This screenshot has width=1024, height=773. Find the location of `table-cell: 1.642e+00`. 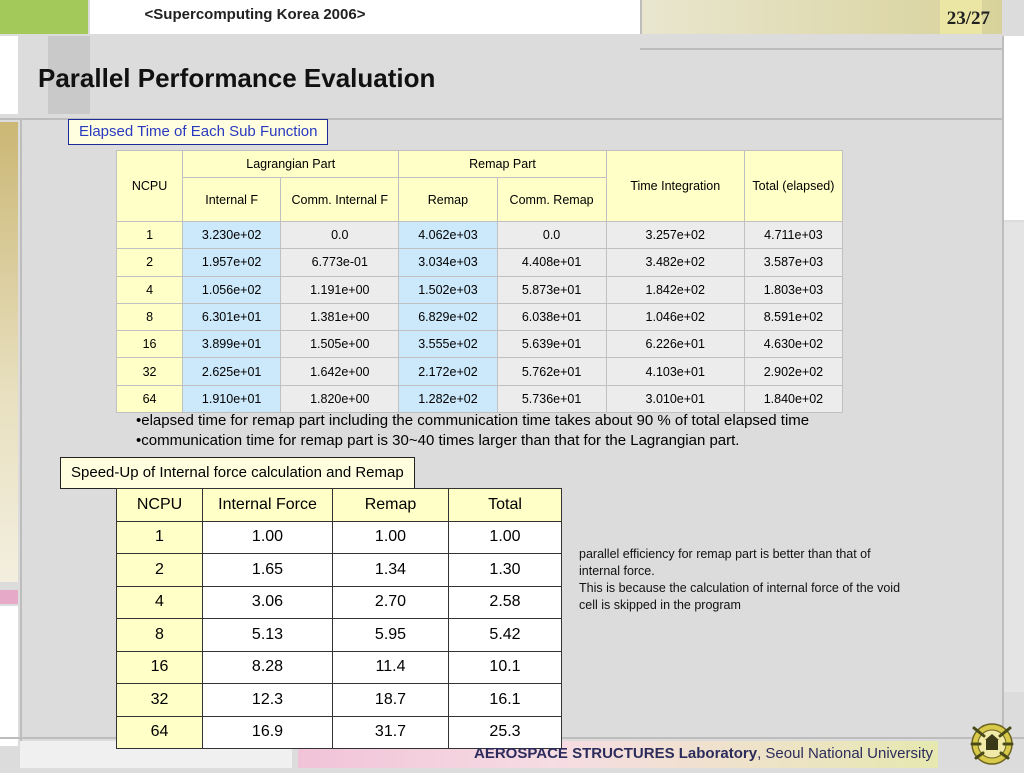

table-cell: 1.642e+00 is located at coordinates (340, 371).